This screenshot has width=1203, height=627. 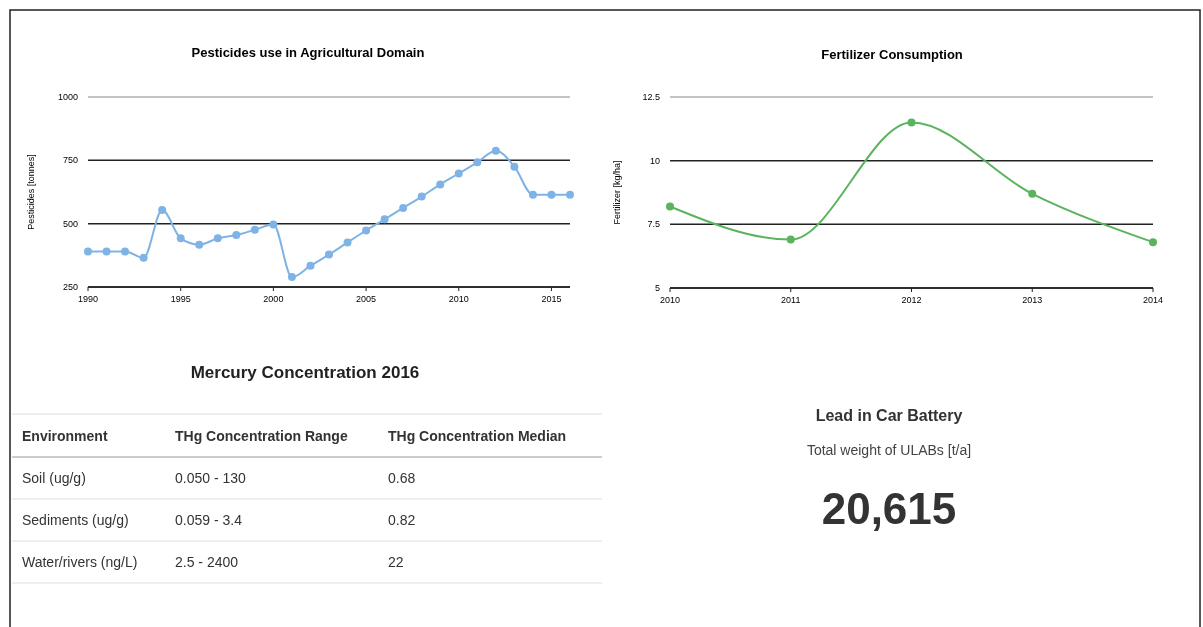 I want to click on text: Water/rivers (ng/L), so click(x=80, y=561).